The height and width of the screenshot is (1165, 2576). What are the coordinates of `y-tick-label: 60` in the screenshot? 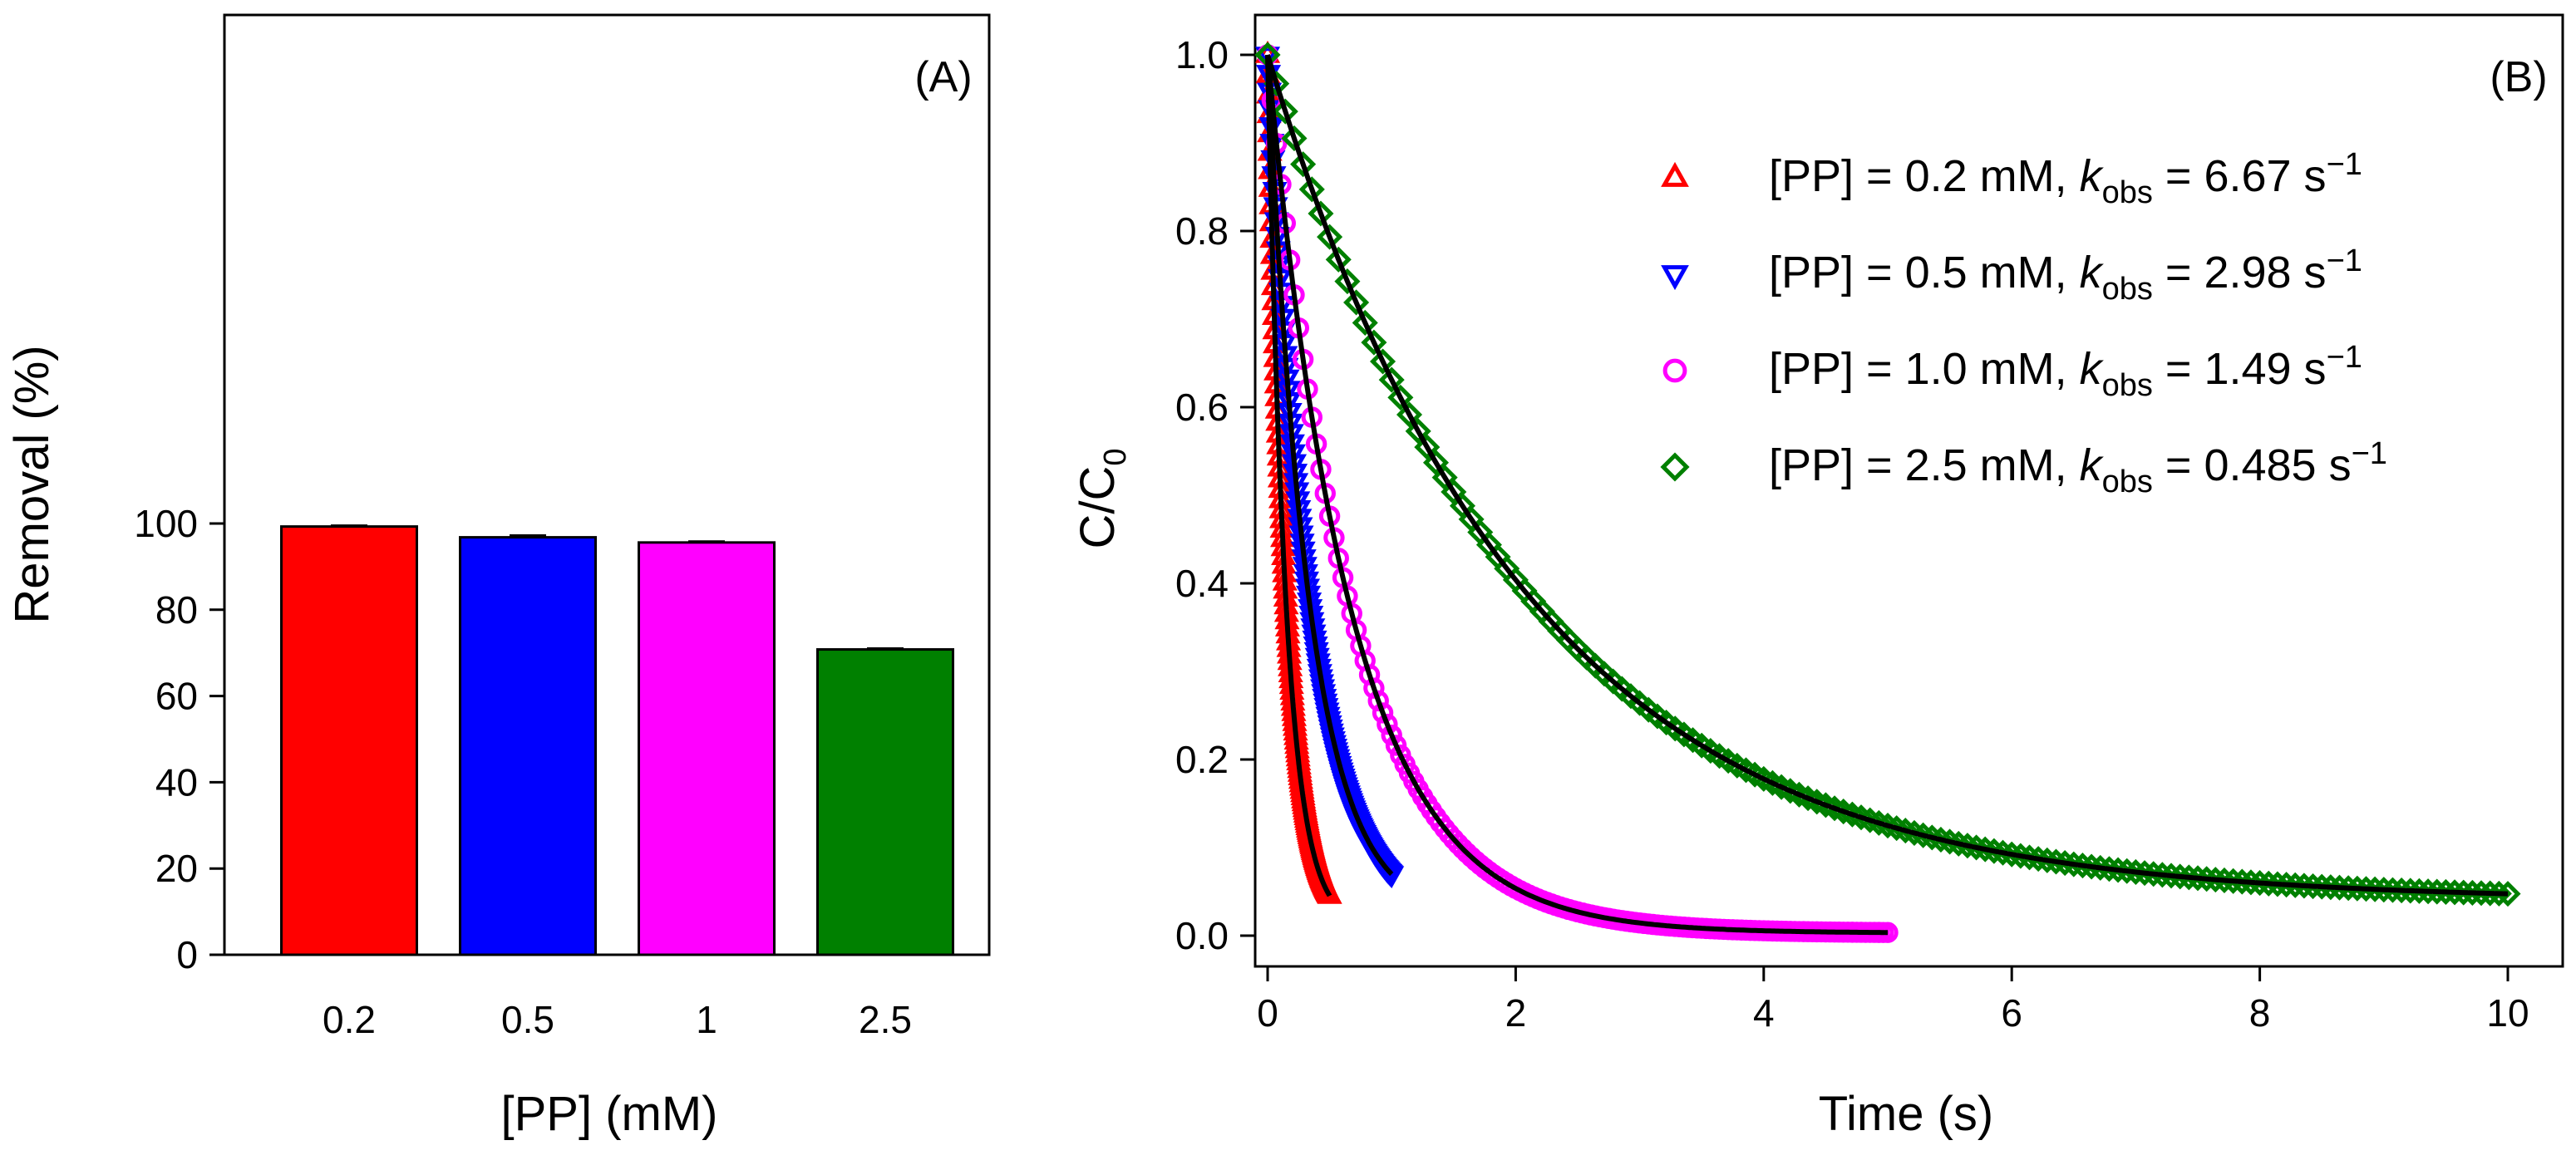 It's located at (176, 696).